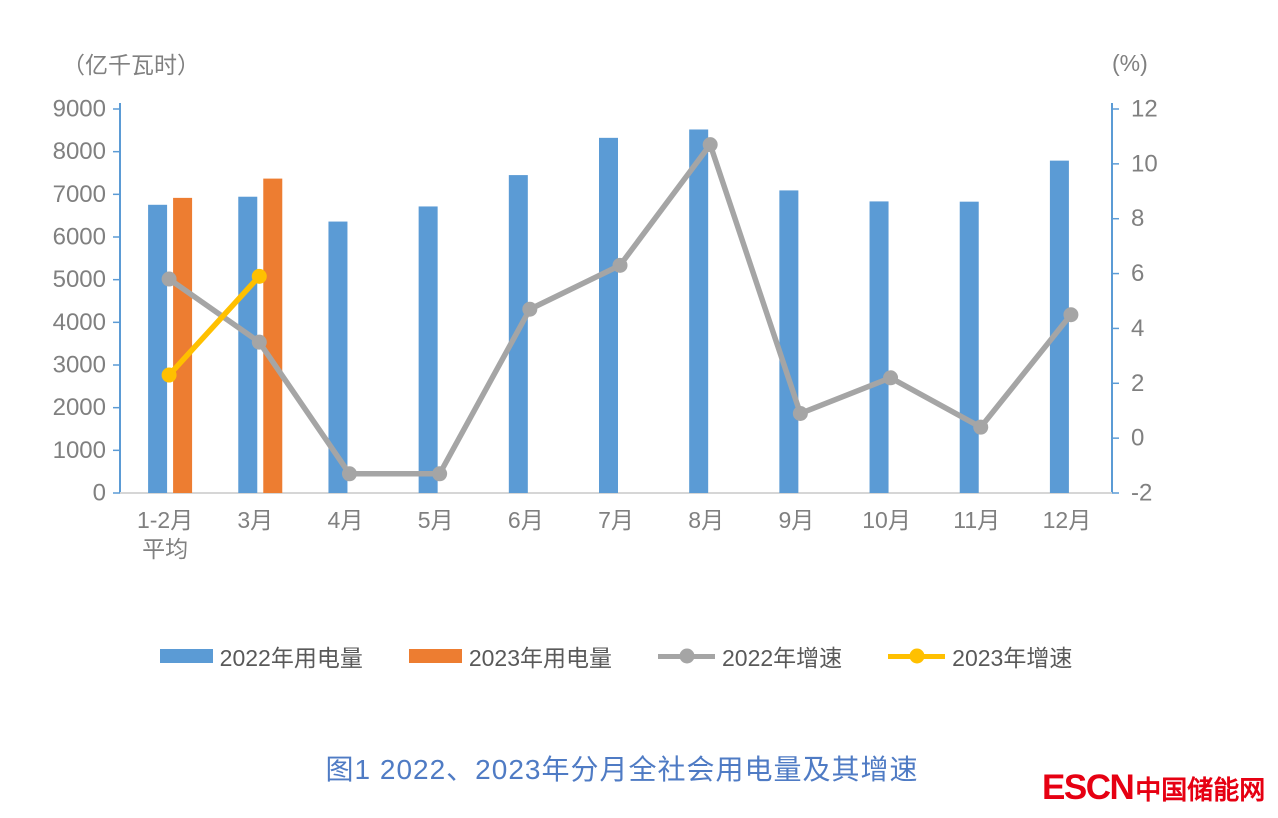 This screenshot has height=818, width=1278. What do you see at coordinates (79, 450) in the screenshot?
I see `left-tick-label: 1000` at bounding box center [79, 450].